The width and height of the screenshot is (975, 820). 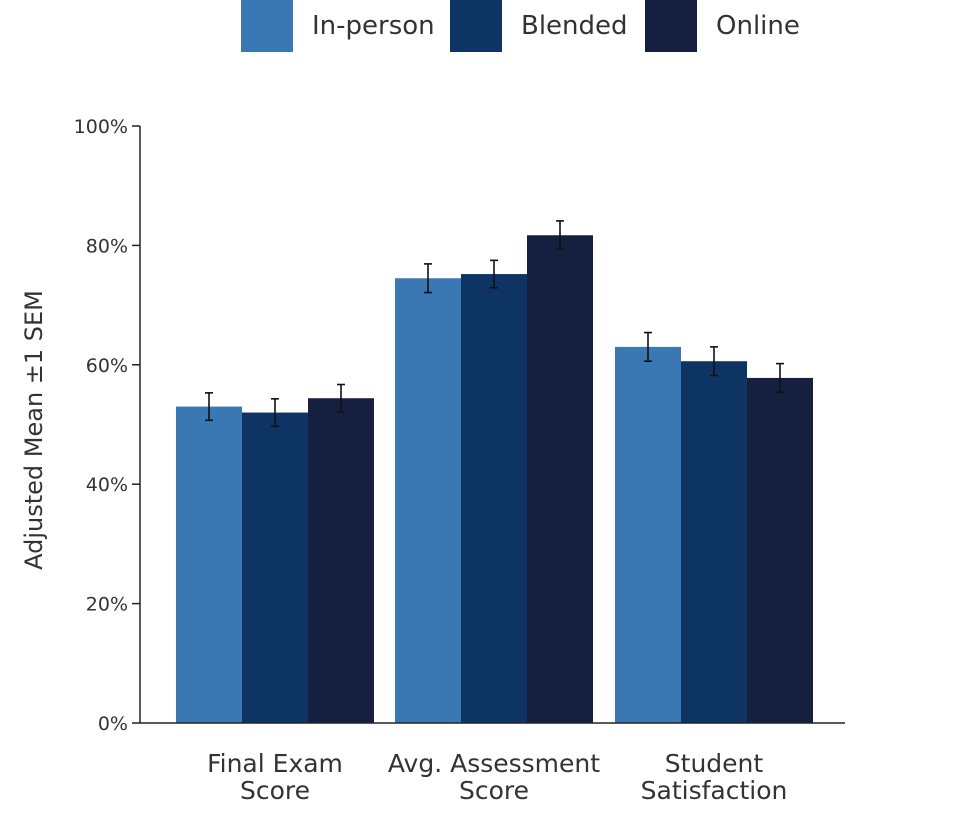 What do you see at coordinates (101, 127) in the screenshot?
I see `y-tick-label: 100%` at bounding box center [101, 127].